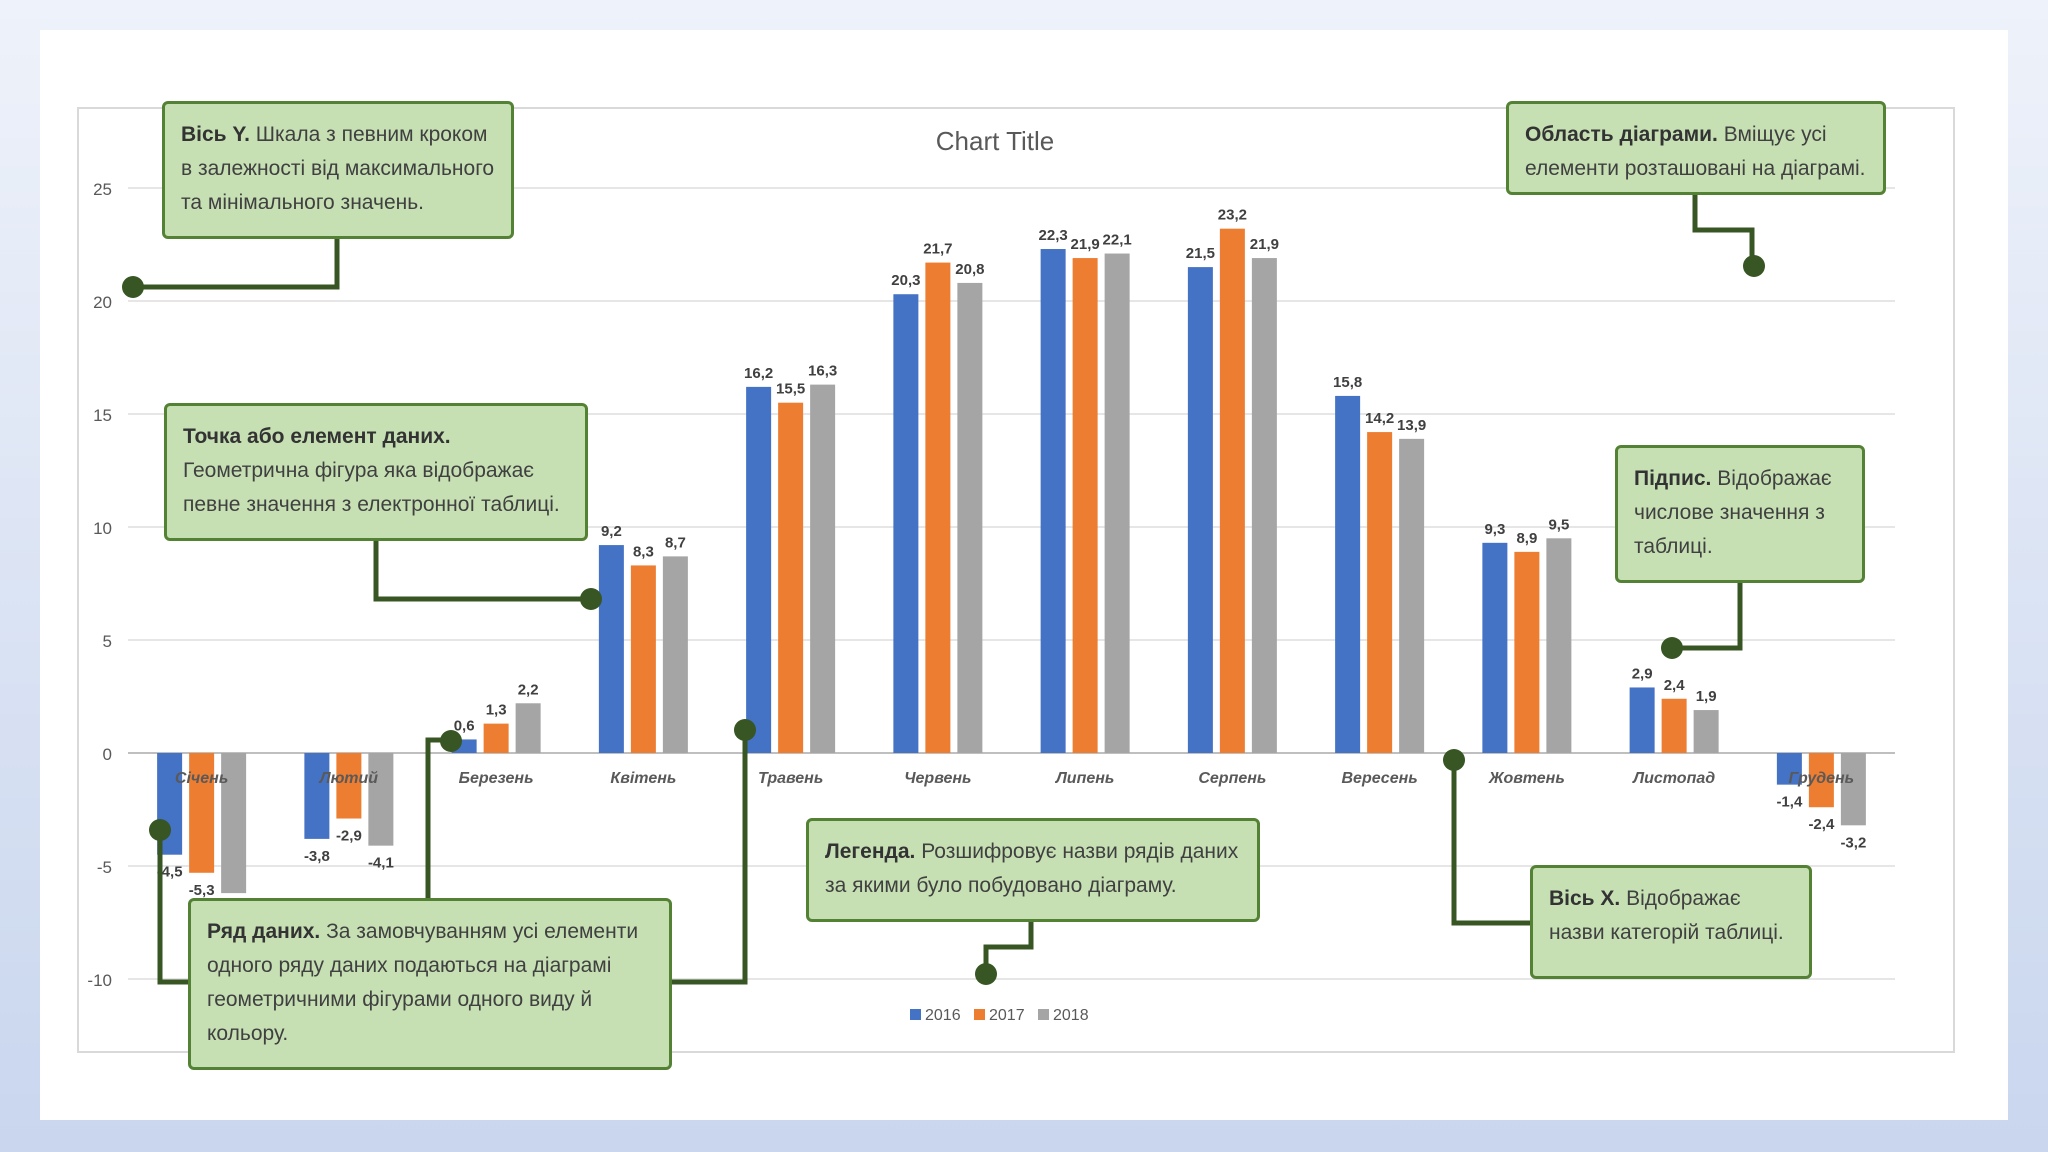 The width and height of the screenshot is (2048, 1152). What do you see at coordinates (790, 389) in the screenshot?
I see `data-label: 15,5` at bounding box center [790, 389].